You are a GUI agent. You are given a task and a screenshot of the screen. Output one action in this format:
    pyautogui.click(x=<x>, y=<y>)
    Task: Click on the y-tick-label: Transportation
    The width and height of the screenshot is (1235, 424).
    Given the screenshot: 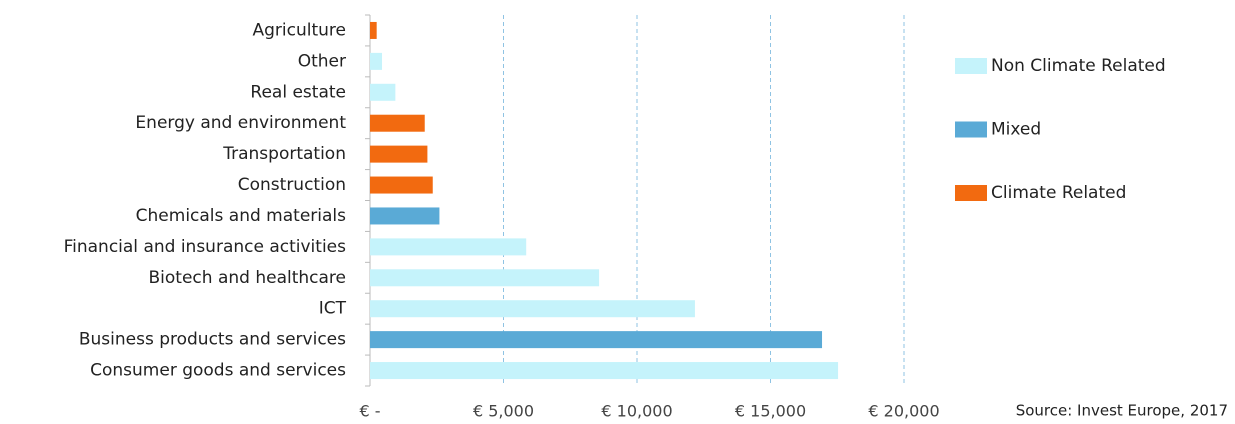 What is the action you would take?
    pyautogui.click(x=284, y=154)
    